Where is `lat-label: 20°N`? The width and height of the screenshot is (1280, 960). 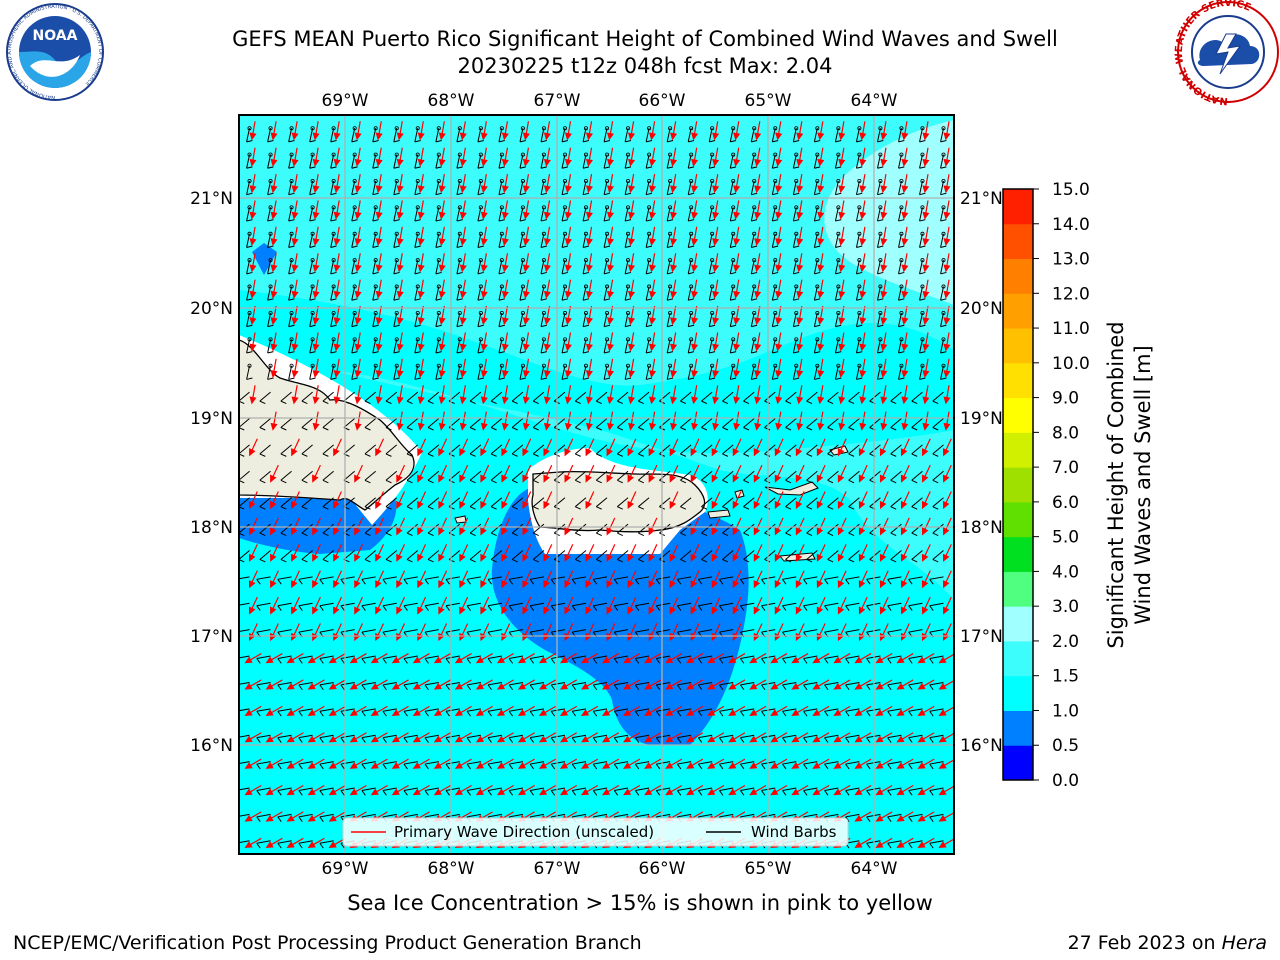 lat-label: 20°N is located at coordinates (211, 309).